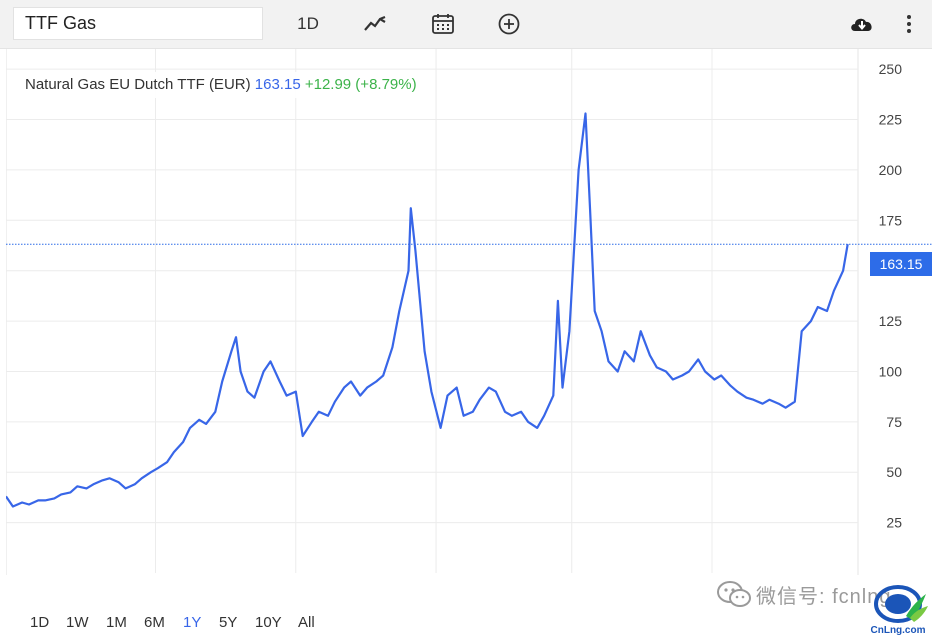 Image resolution: width=932 pixels, height=636 pixels. What do you see at coordinates (192, 622) in the screenshot?
I see `range-button-1y: 1Y` at bounding box center [192, 622].